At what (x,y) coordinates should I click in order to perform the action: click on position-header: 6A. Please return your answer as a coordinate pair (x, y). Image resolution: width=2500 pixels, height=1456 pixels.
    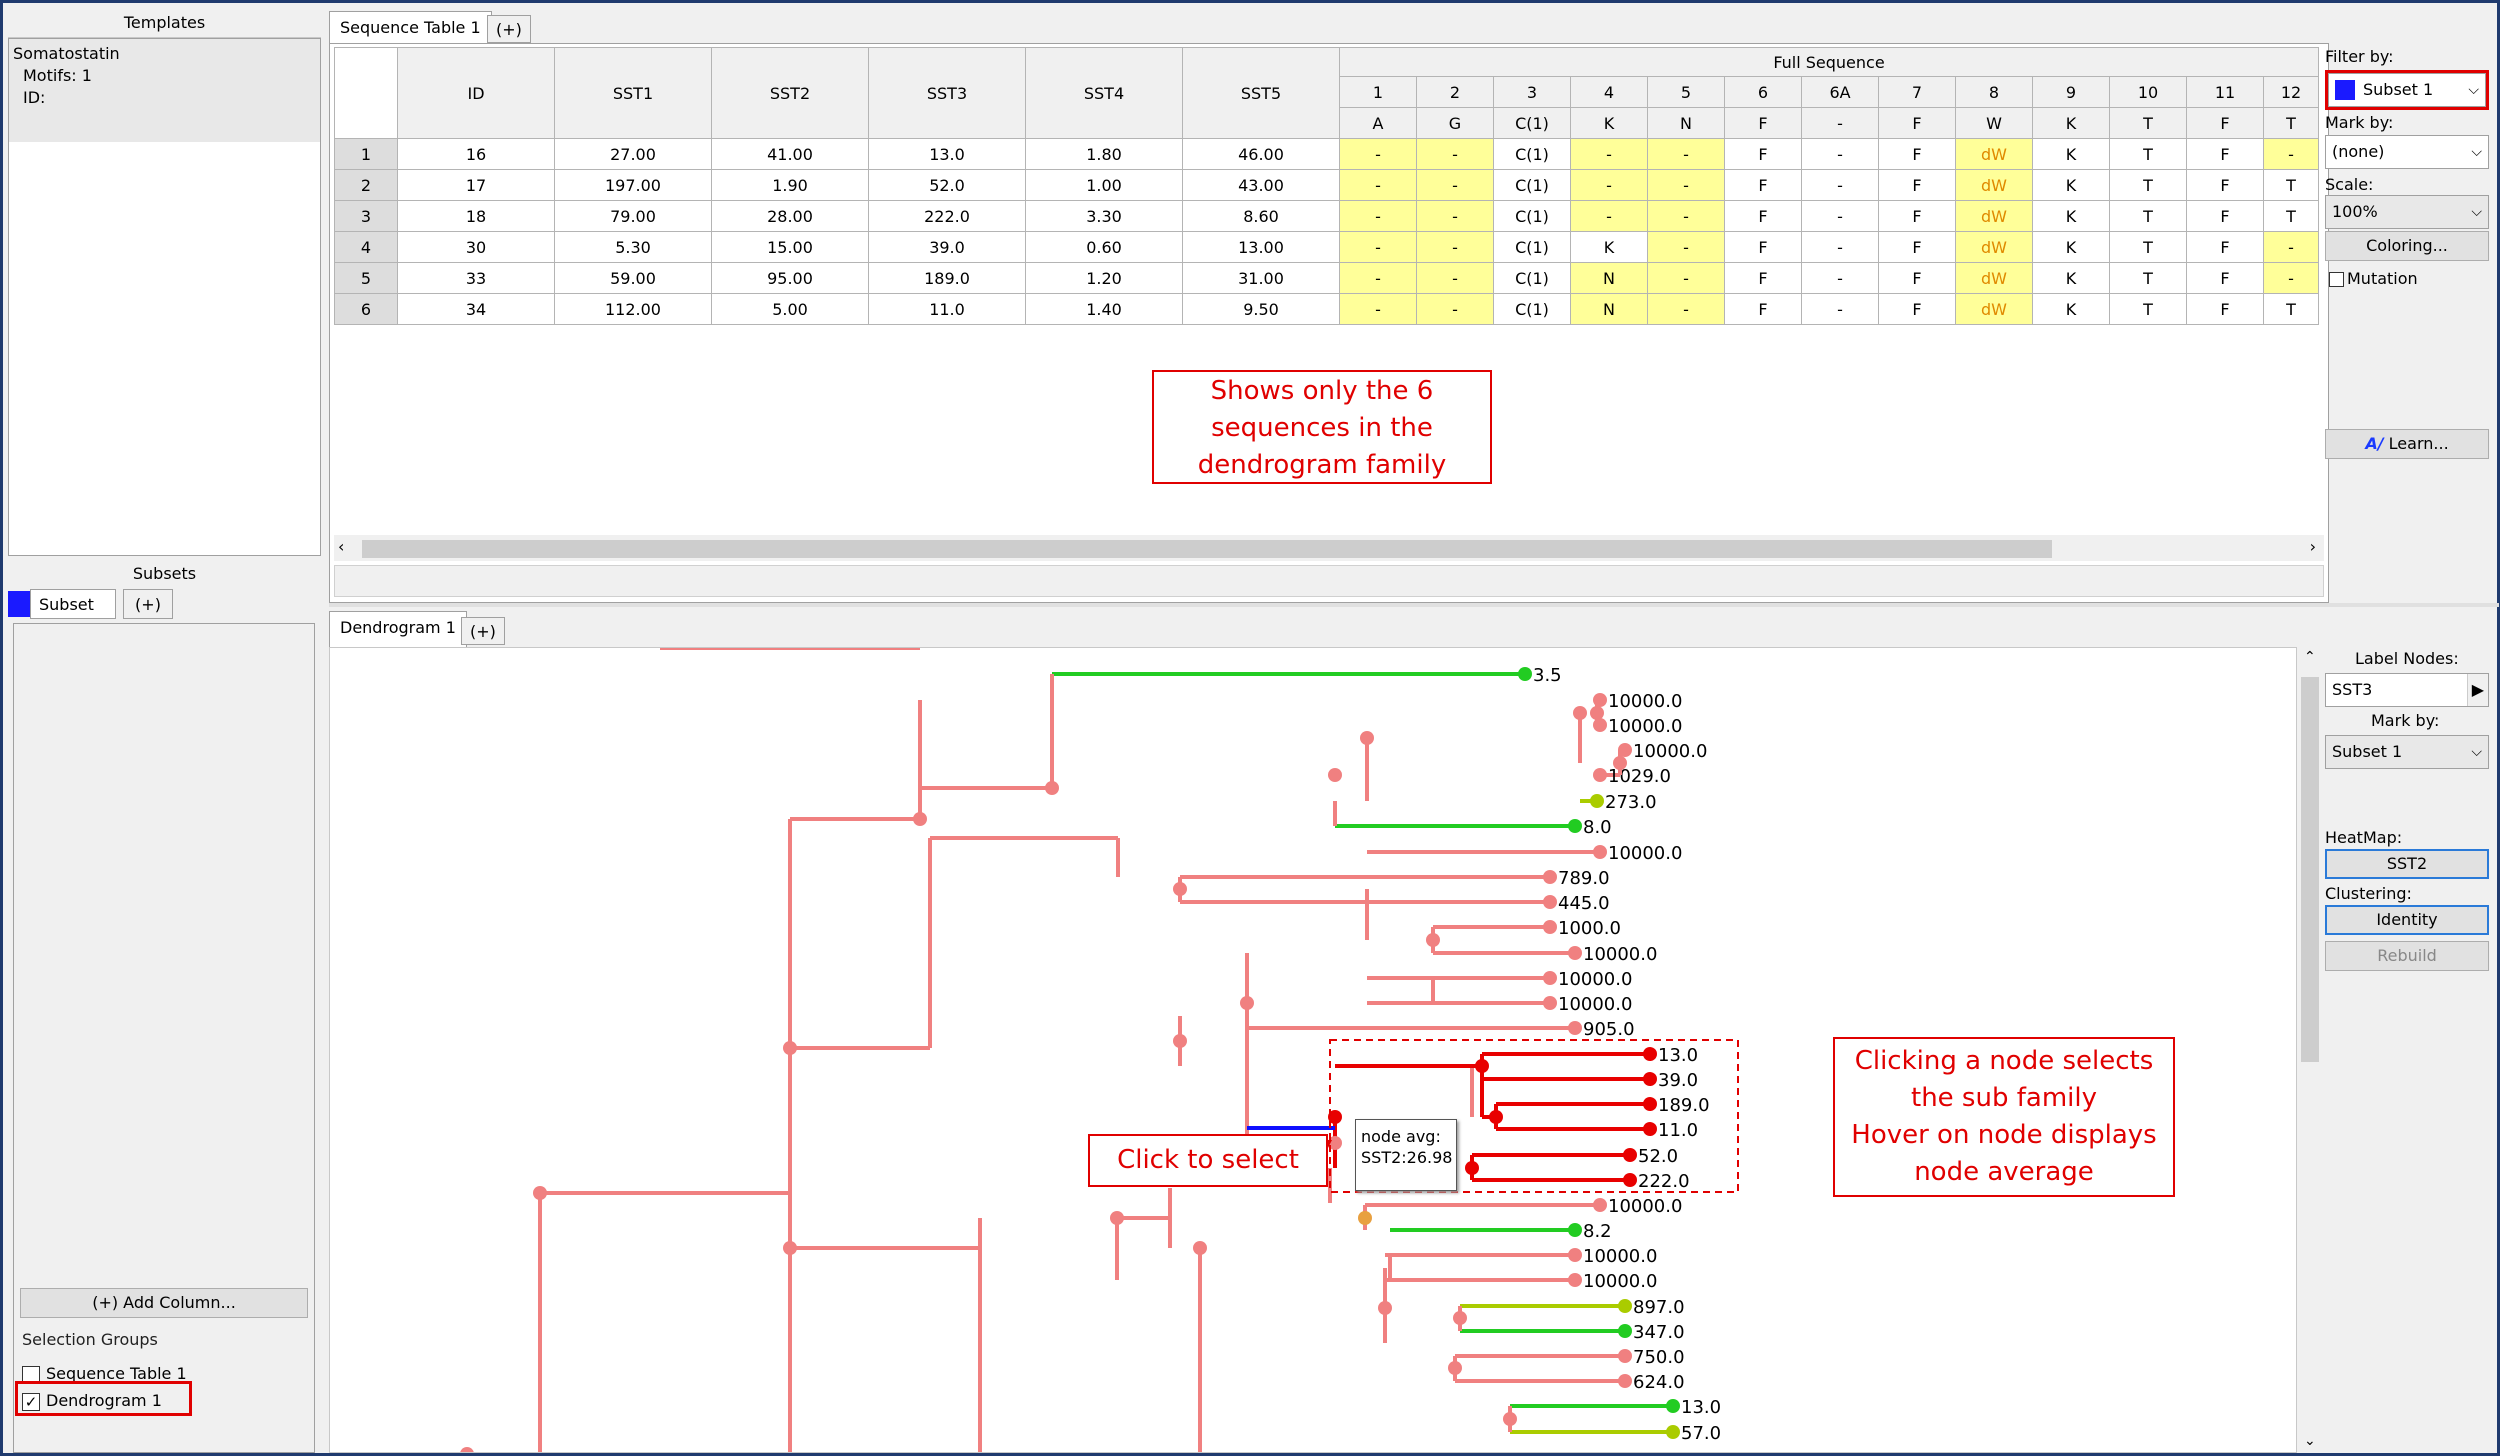
    Looking at the image, I should click on (1840, 92).